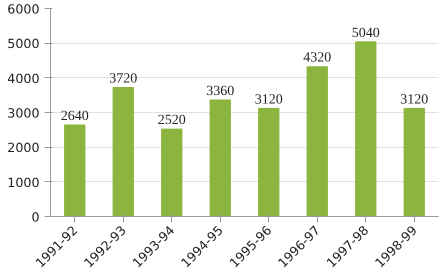 Image resolution: width=448 pixels, height=274 pixels. I want to click on y-tick-label: 2000, so click(23, 148).